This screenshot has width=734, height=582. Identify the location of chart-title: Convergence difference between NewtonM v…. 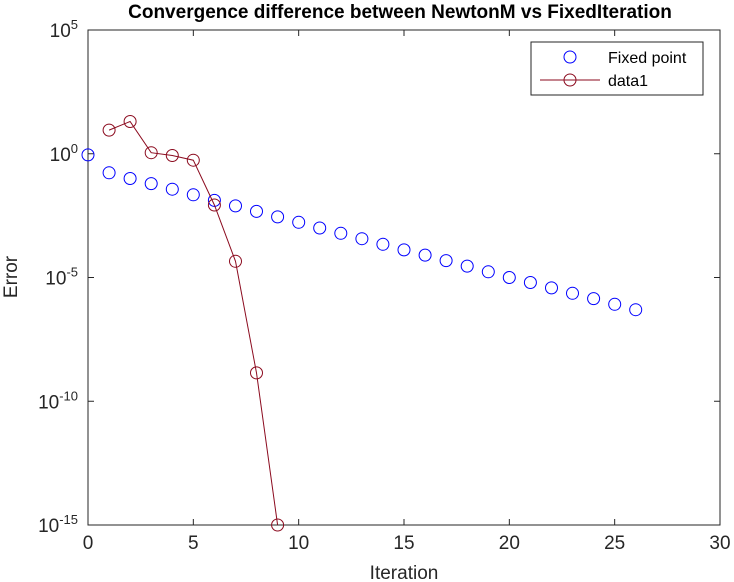
(400, 12).